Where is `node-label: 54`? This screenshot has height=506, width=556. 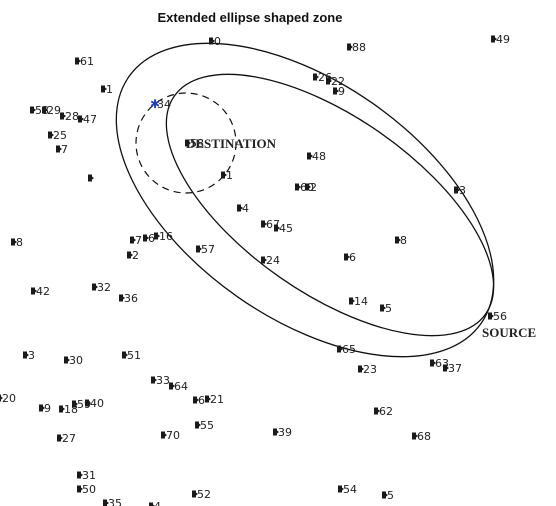
node-label: 54 is located at coordinates (350, 489).